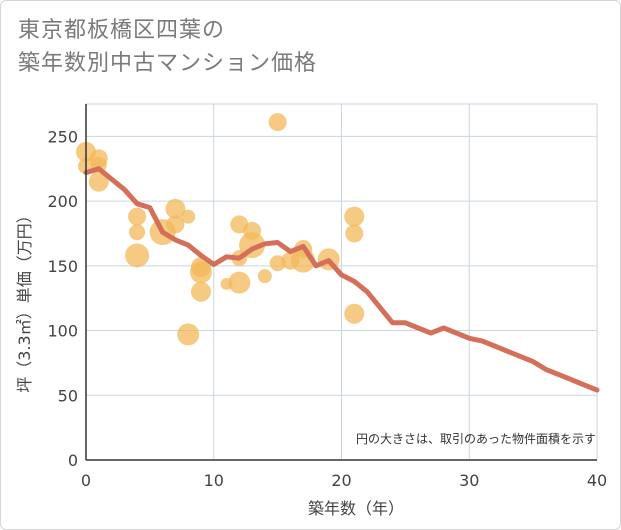 The width and height of the screenshot is (621, 530). I want to click on x-axis-label: 築年数（年）, so click(356, 508).